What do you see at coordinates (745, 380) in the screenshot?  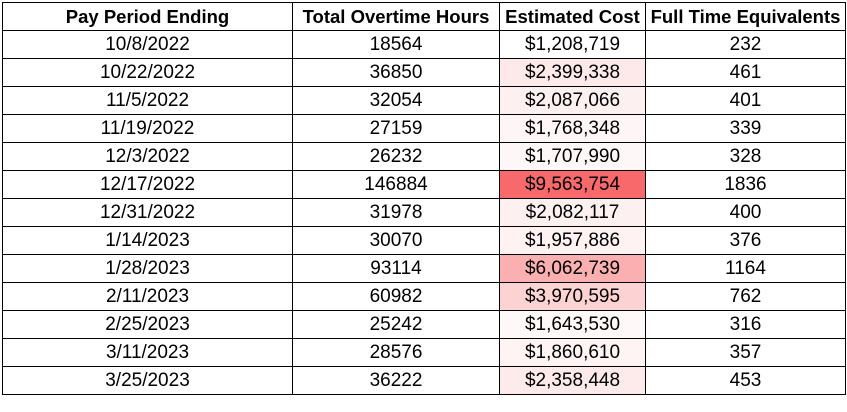 I see `cell-fte: 453` at bounding box center [745, 380].